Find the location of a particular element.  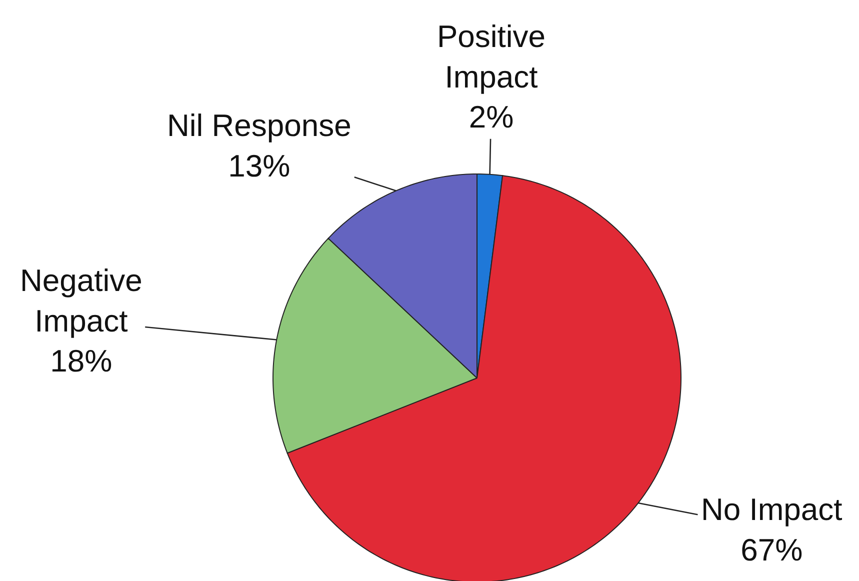

data-label: 67% is located at coordinates (771, 550).